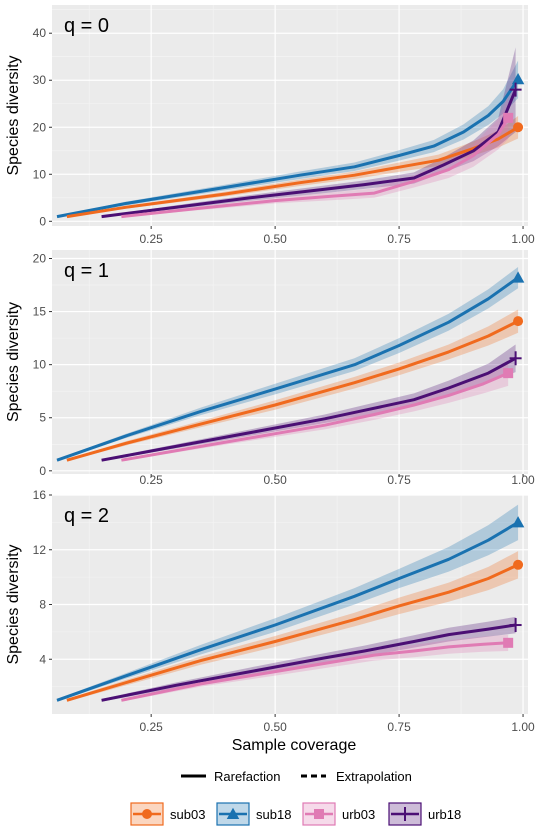  What do you see at coordinates (294, 745) in the screenshot?
I see `x-axis-title: Sample coverage` at bounding box center [294, 745].